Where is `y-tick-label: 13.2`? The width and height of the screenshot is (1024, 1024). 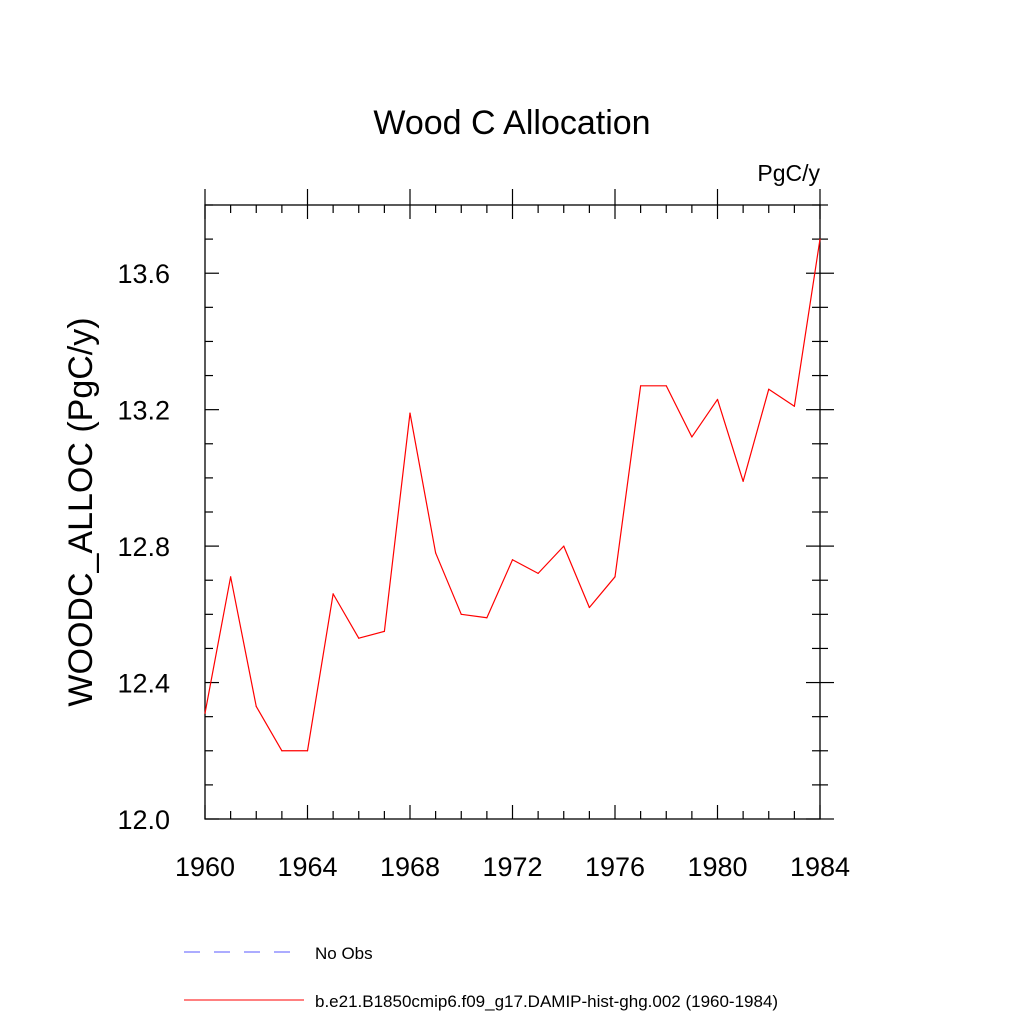
y-tick-label: 13.2 is located at coordinates (143, 411).